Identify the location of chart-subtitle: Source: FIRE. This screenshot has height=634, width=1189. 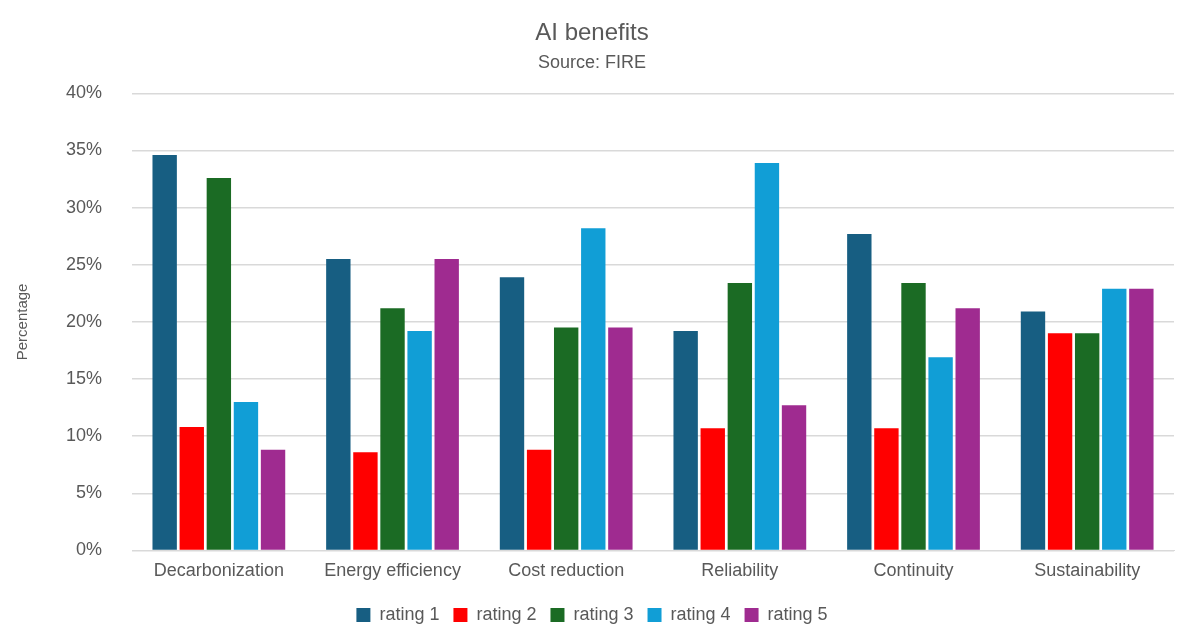
(592, 61).